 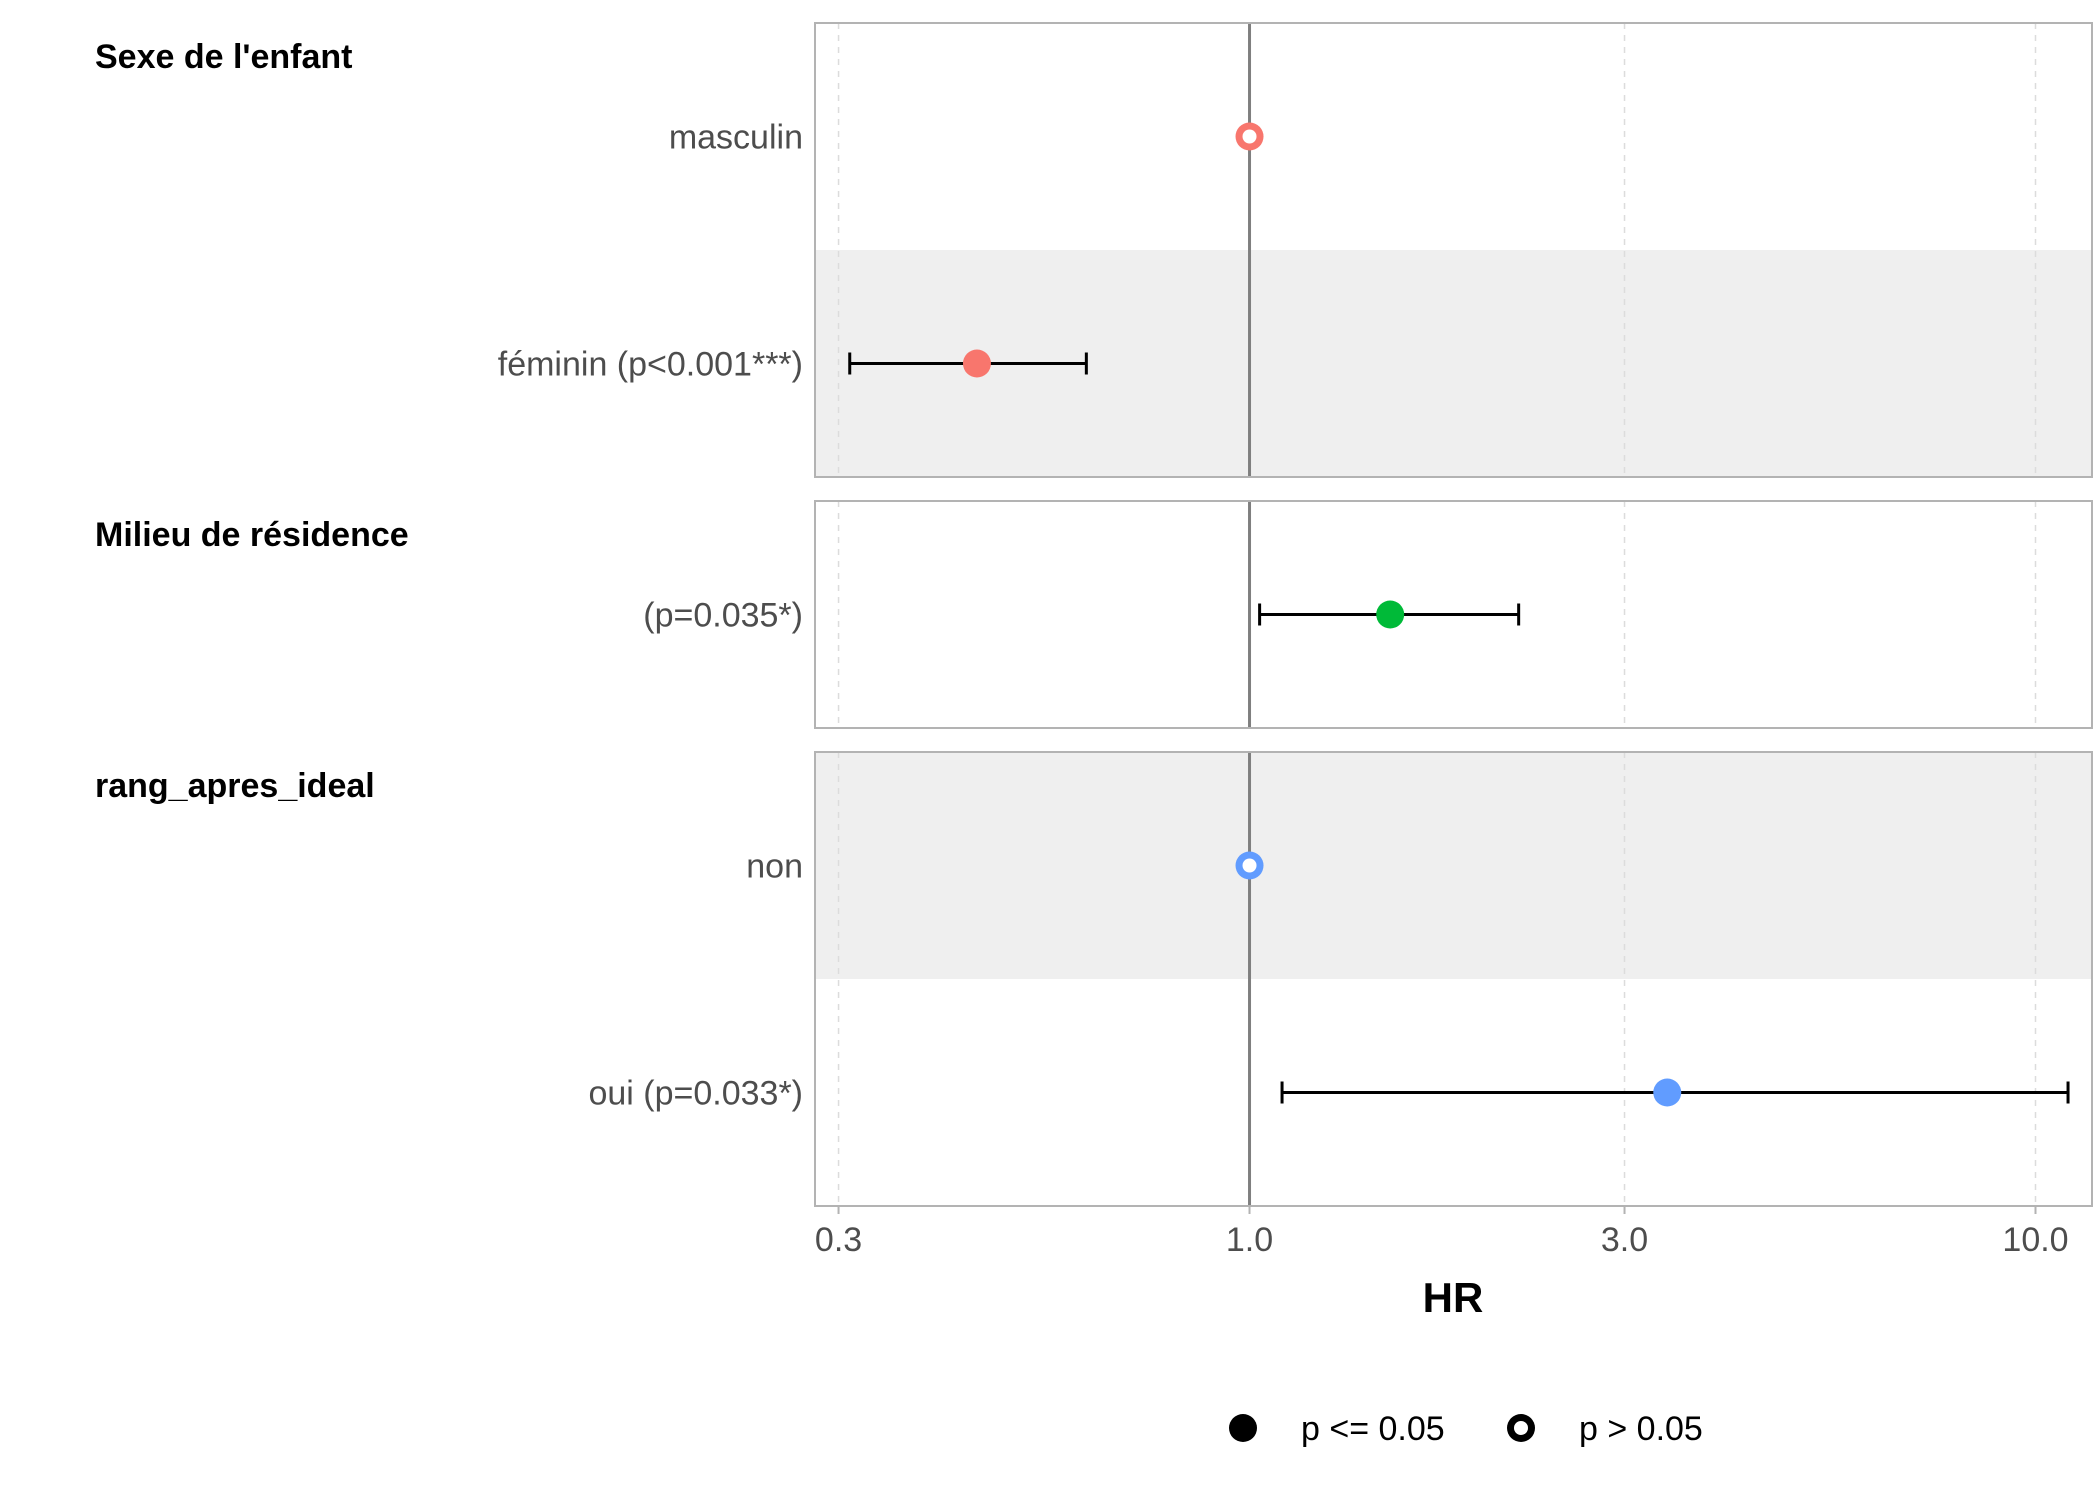 I want to click on group-title: Milieu de résidence, so click(x=252, y=535).